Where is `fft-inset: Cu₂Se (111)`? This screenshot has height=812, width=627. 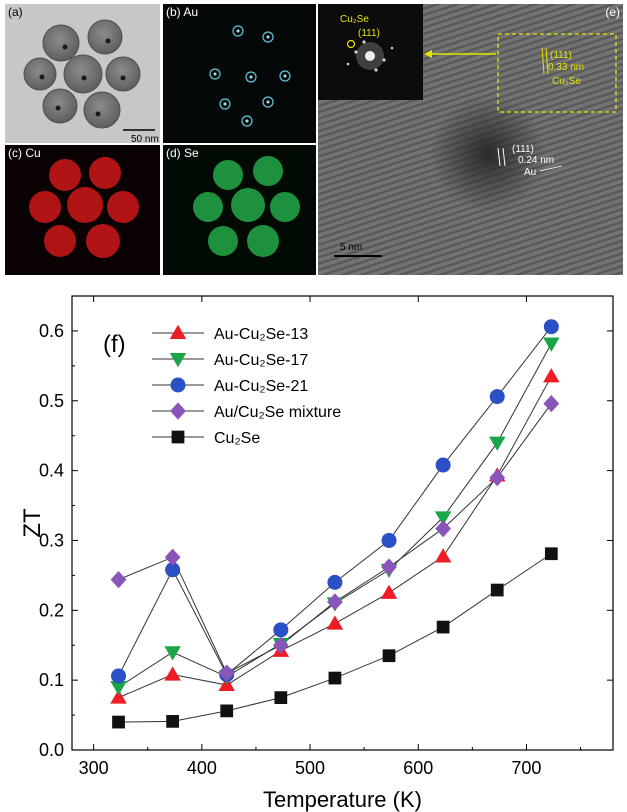 fft-inset: Cu₂Se (111) is located at coordinates (370, 52).